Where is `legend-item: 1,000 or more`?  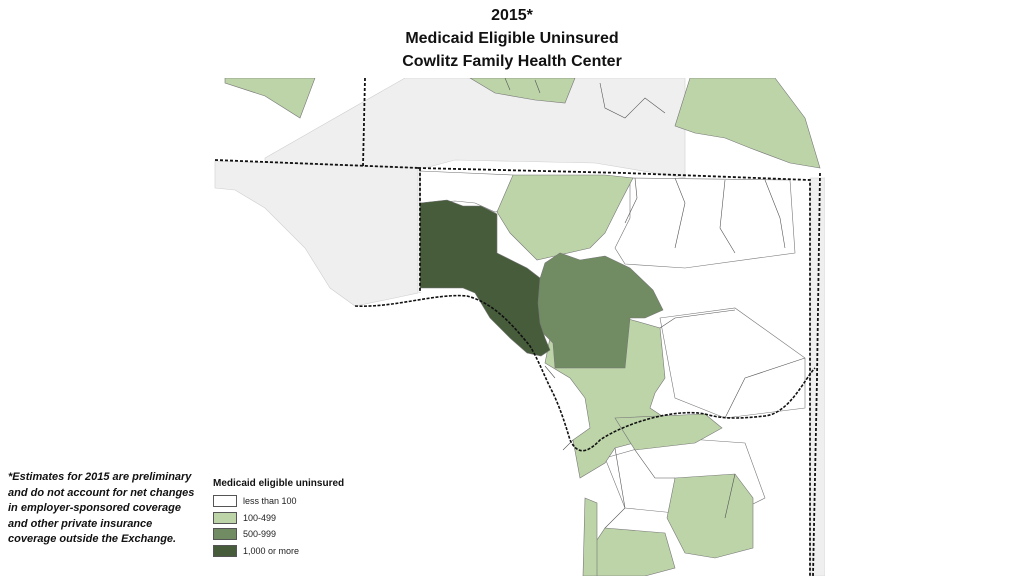
legend-item: 1,000 or more is located at coordinates (298, 551).